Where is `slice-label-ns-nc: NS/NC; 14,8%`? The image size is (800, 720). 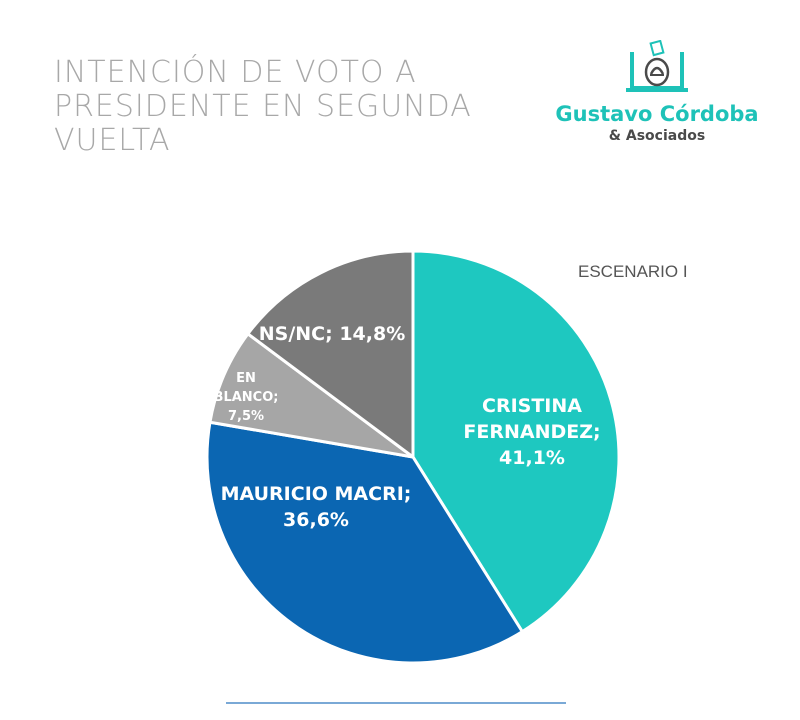
slice-label-ns-nc: NS/NC; 14,8% is located at coordinates (332, 334).